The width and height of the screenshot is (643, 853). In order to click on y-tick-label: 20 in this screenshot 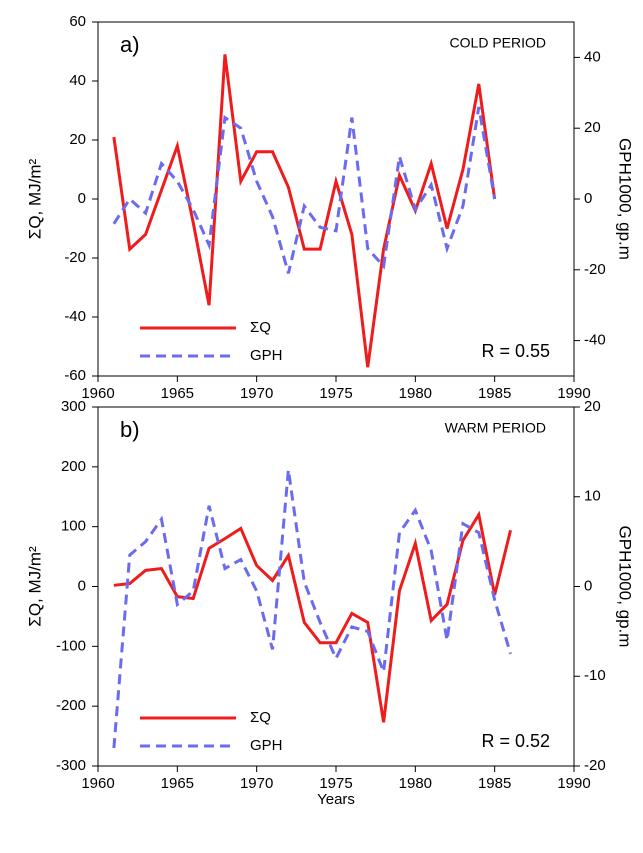, I will do `click(77, 139)`.